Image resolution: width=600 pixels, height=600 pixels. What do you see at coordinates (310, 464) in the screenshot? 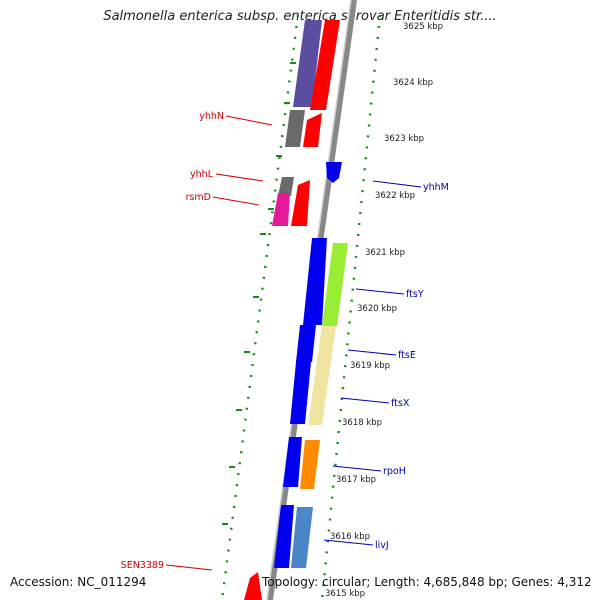
I see `gene-block-rpoH-color` at bounding box center [310, 464].